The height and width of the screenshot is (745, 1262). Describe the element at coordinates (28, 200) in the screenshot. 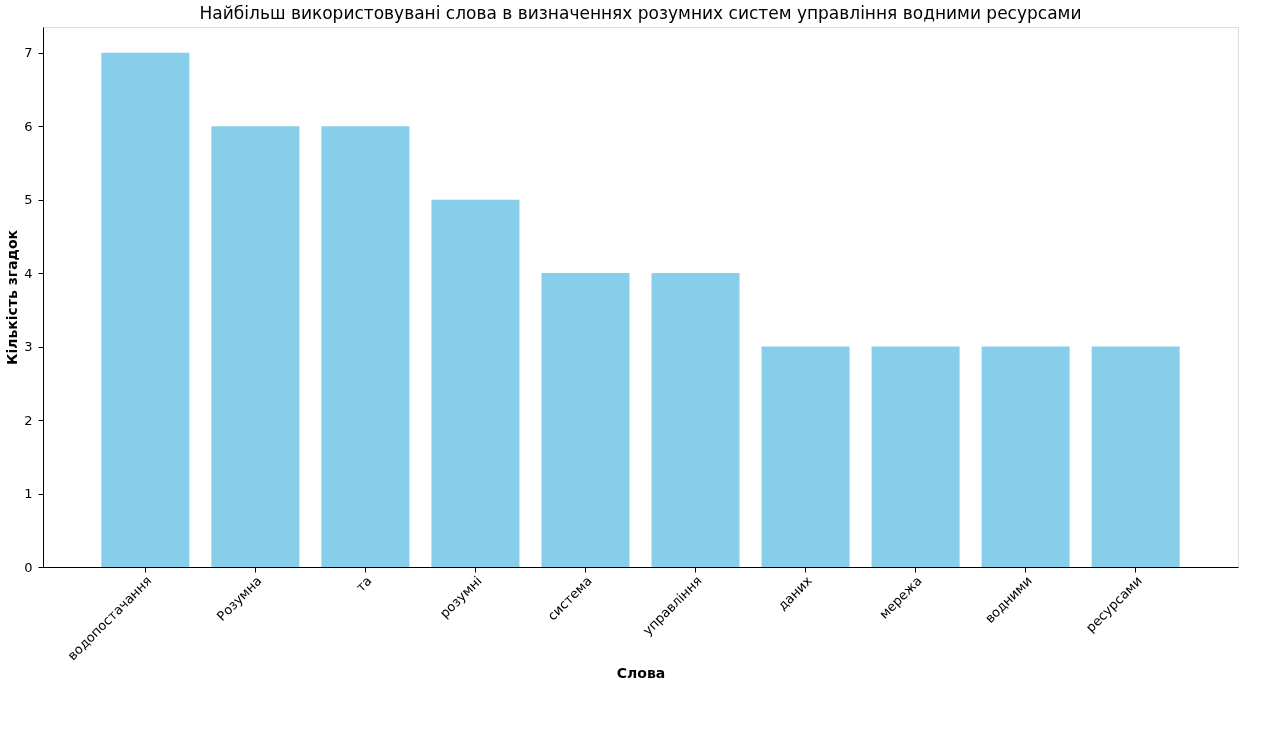

I see `y-tick-label: 5` at that location.